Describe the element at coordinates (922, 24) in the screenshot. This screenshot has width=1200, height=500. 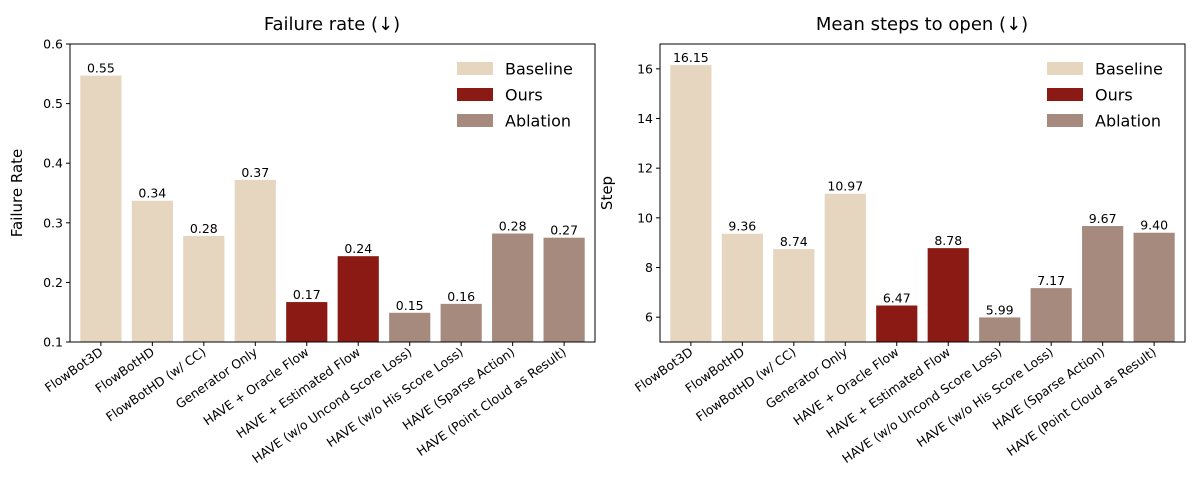
I see `chart-title: Mean steps to open (↓)` at that location.